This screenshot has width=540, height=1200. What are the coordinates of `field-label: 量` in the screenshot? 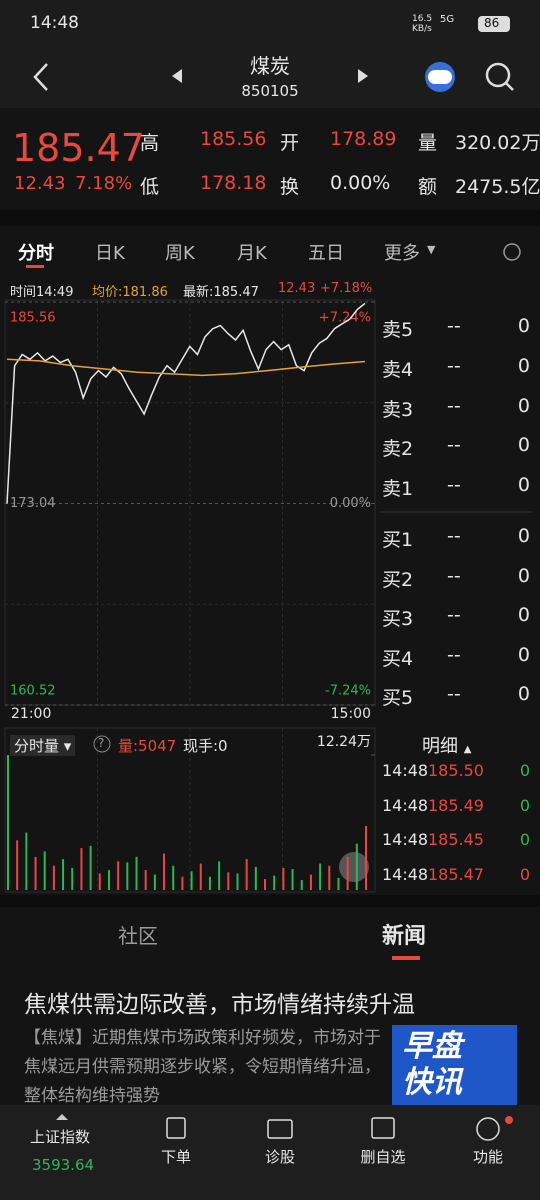 It's located at (428, 143).